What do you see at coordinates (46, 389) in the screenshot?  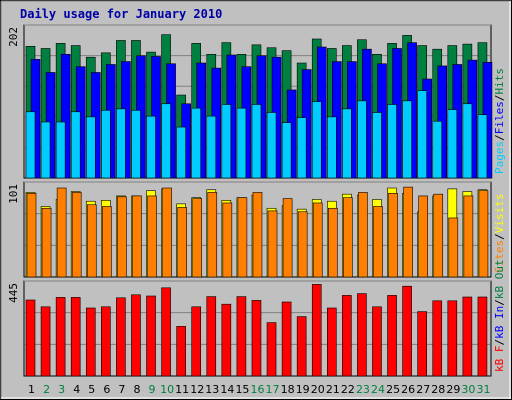 I see `x-tick-label-day-2: 2` at bounding box center [46, 389].